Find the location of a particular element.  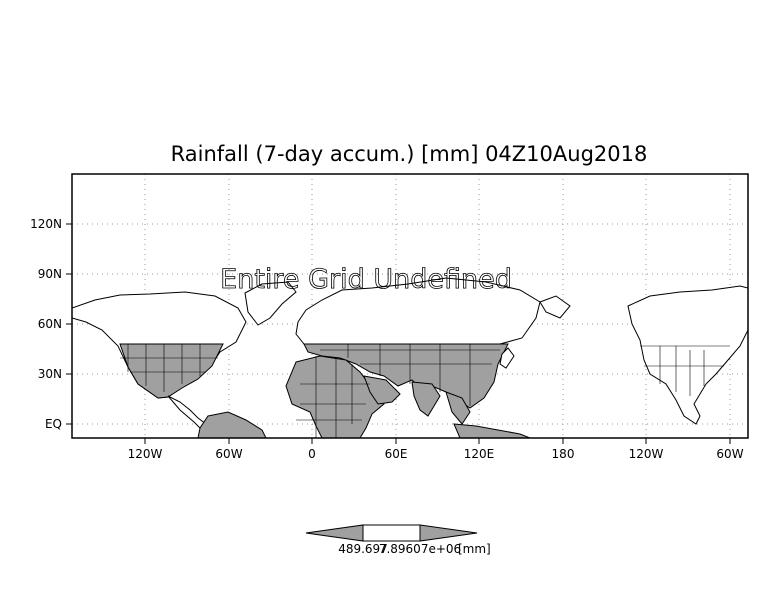

north-america-landmass-east is located at coordinates (687, 355).